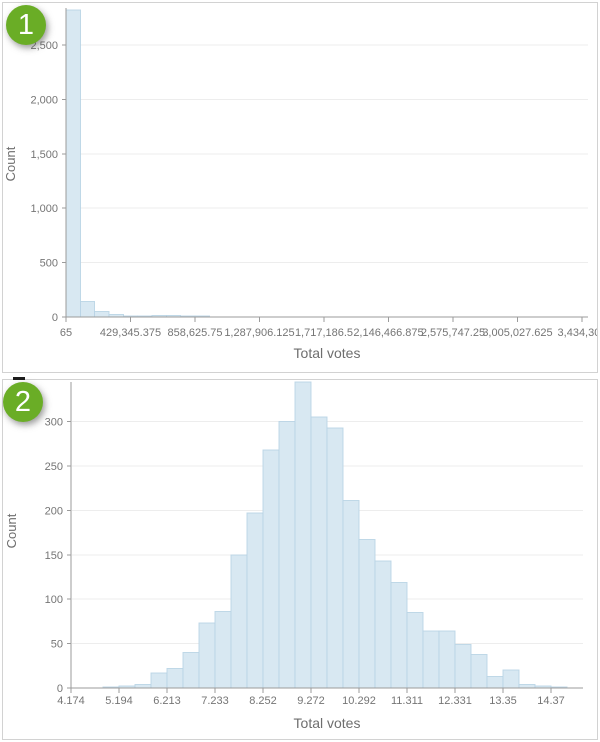 The width and height of the screenshot is (600, 742). Describe the element at coordinates (26, 25) in the screenshot. I see `step-badge-1: 1` at that location.